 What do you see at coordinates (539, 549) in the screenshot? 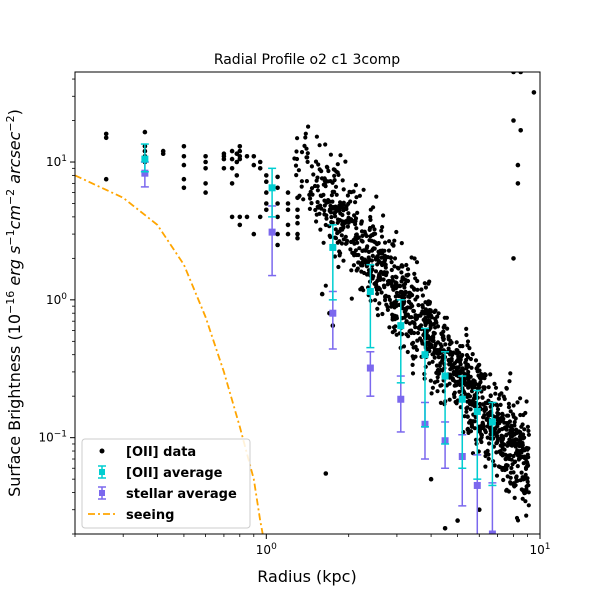
I see `x-tick-label: 101` at bounding box center [539, 549].